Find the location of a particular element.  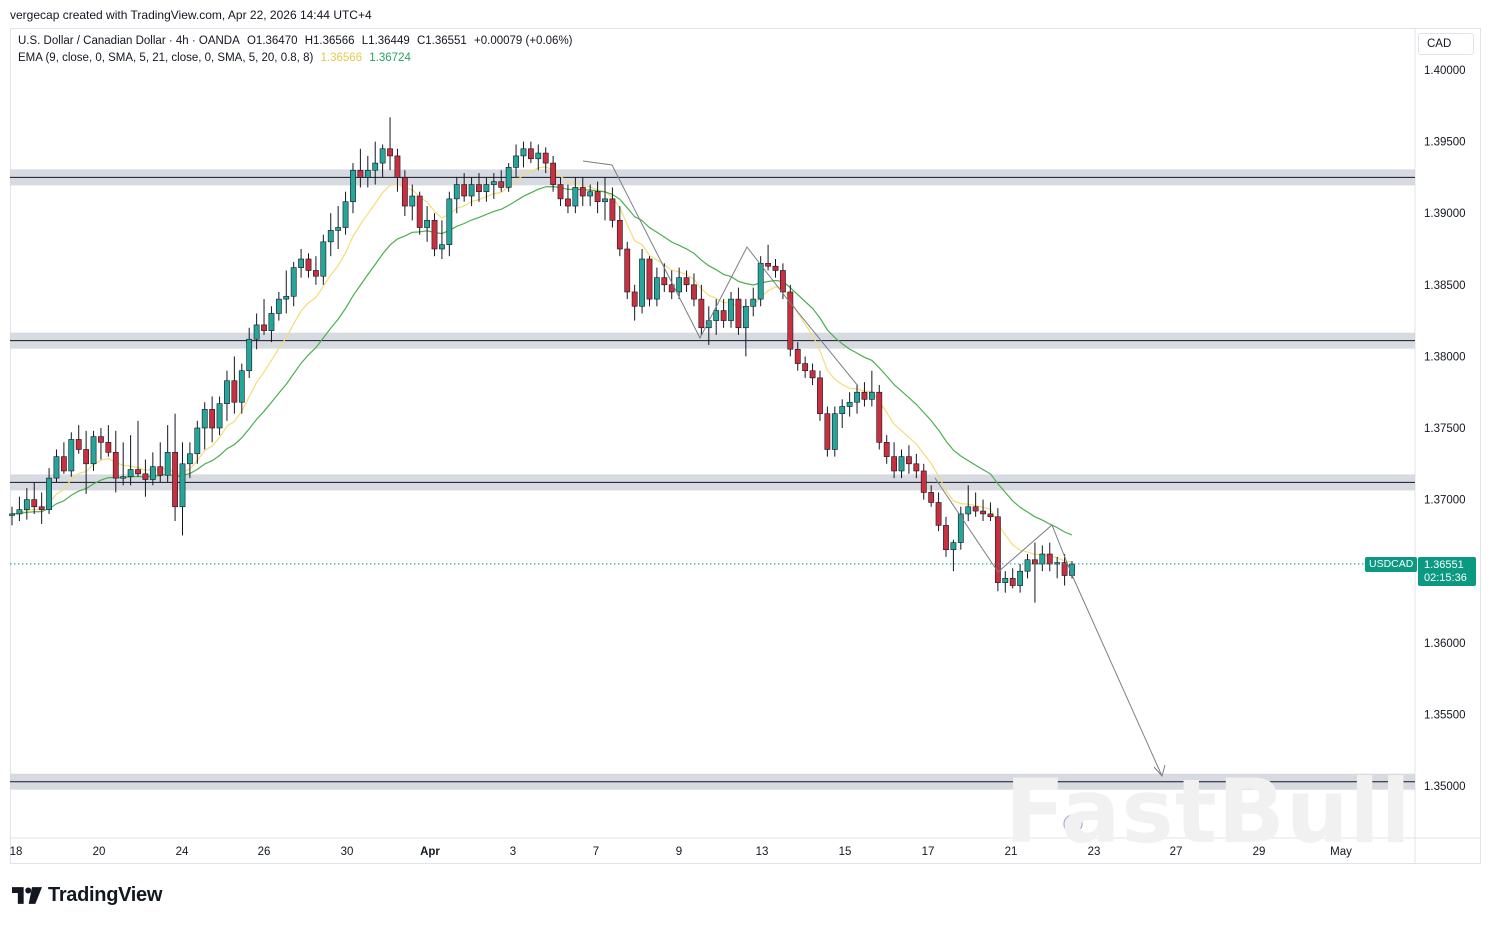

time-tick-label: 15 is located at coordinates (845, 852).